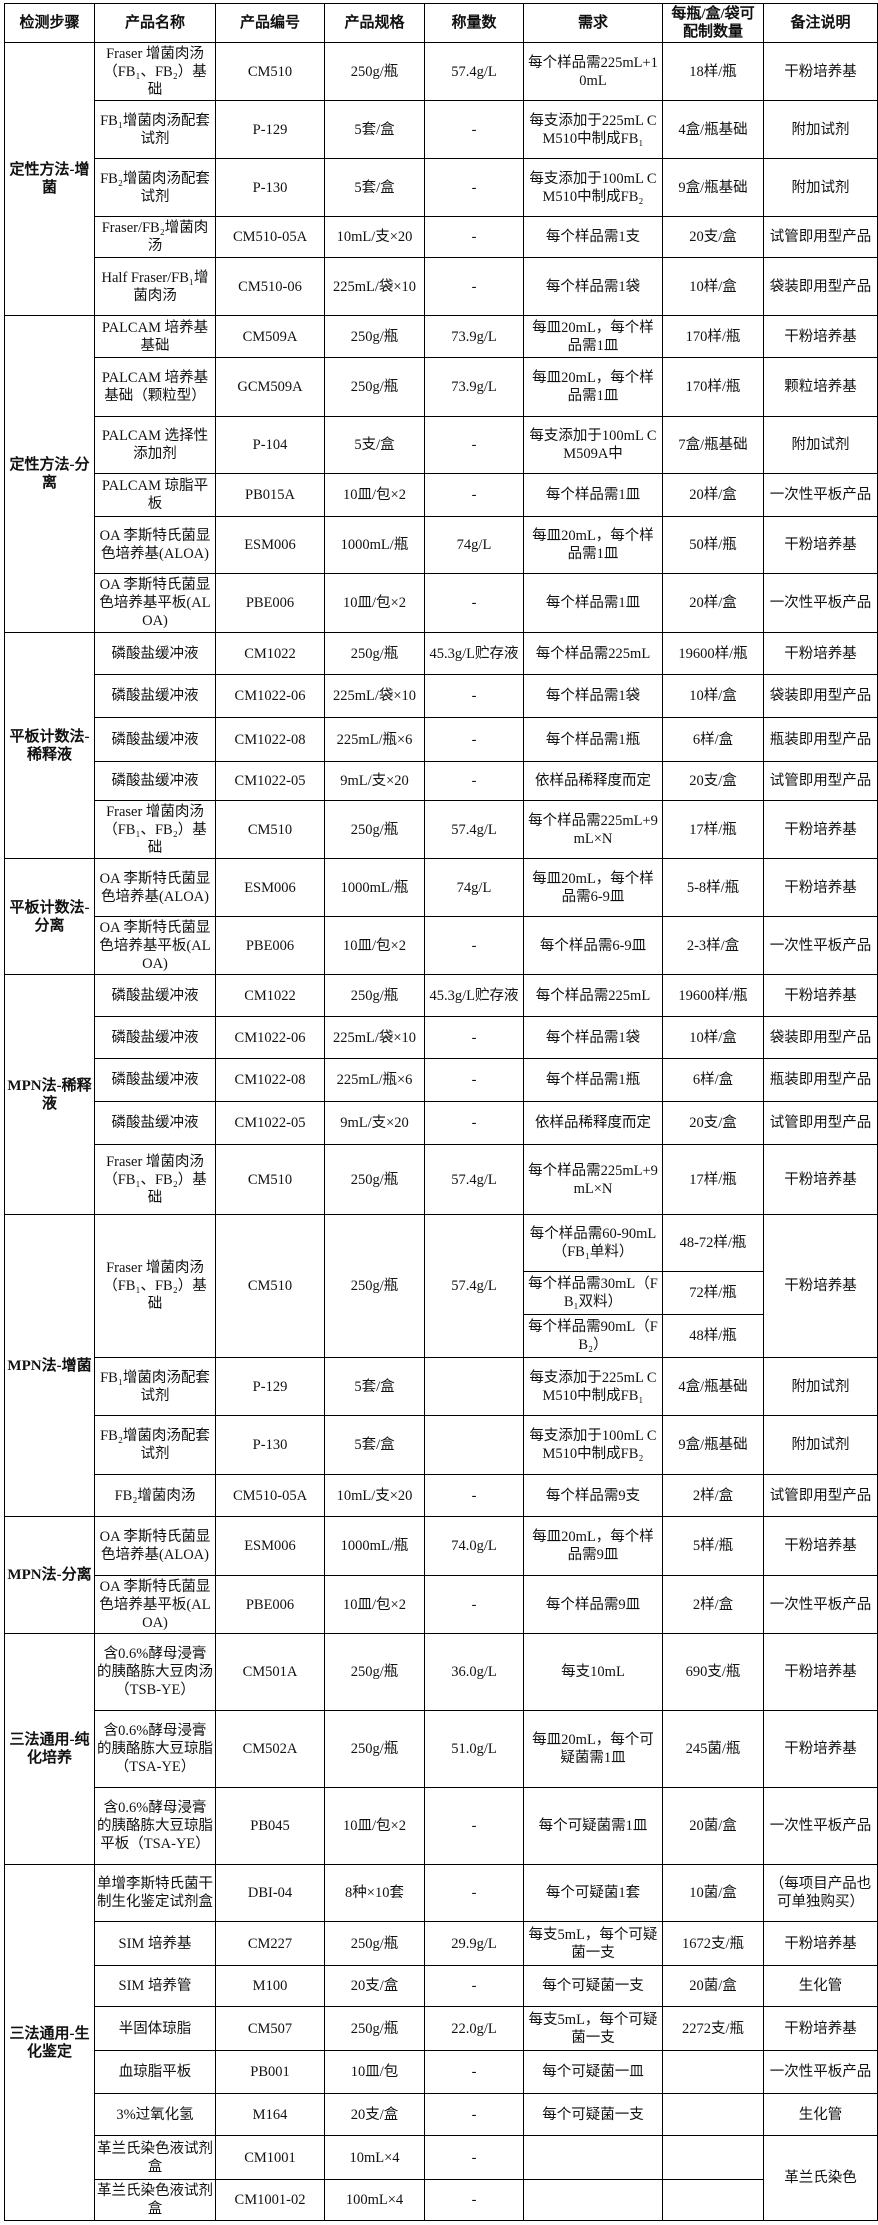  What do you see at coordinates (155, 1672) in the screenshot?
I see `name-cell: 含0.6%酵母浸膏的胰酪胨大豆肉汤（TSB-YE）` at bounding box center [155, 1672].